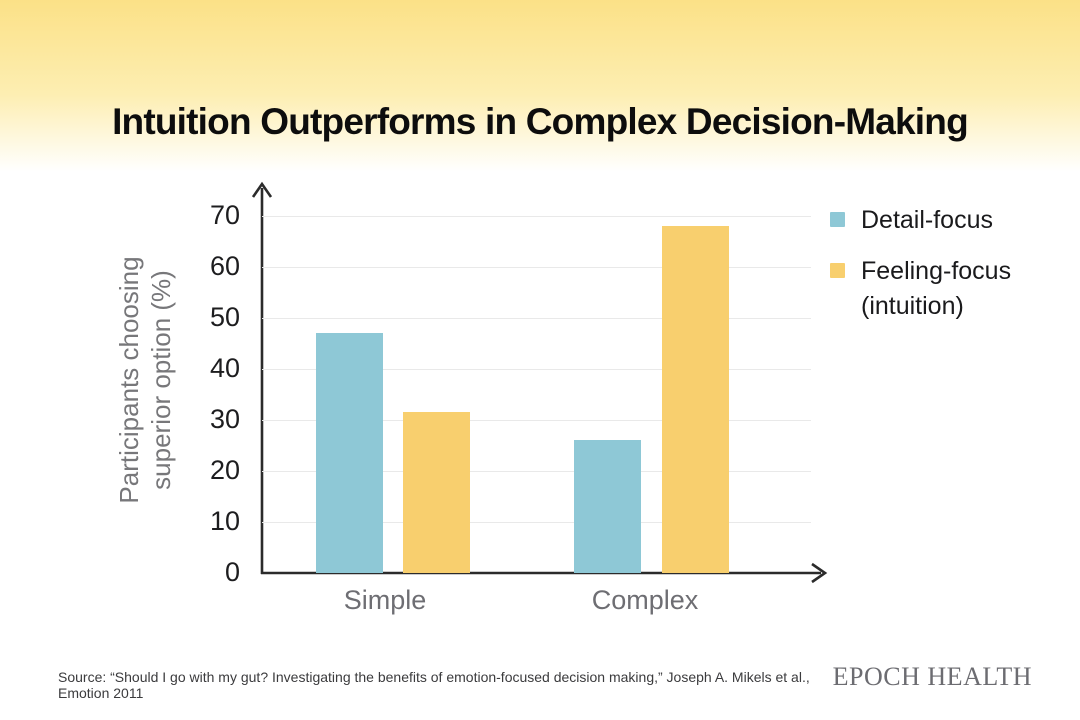 Image resolution: width=1080 pixels, height=720 pixels. I want to click on y-tick-label: 50, so click(224, 317).